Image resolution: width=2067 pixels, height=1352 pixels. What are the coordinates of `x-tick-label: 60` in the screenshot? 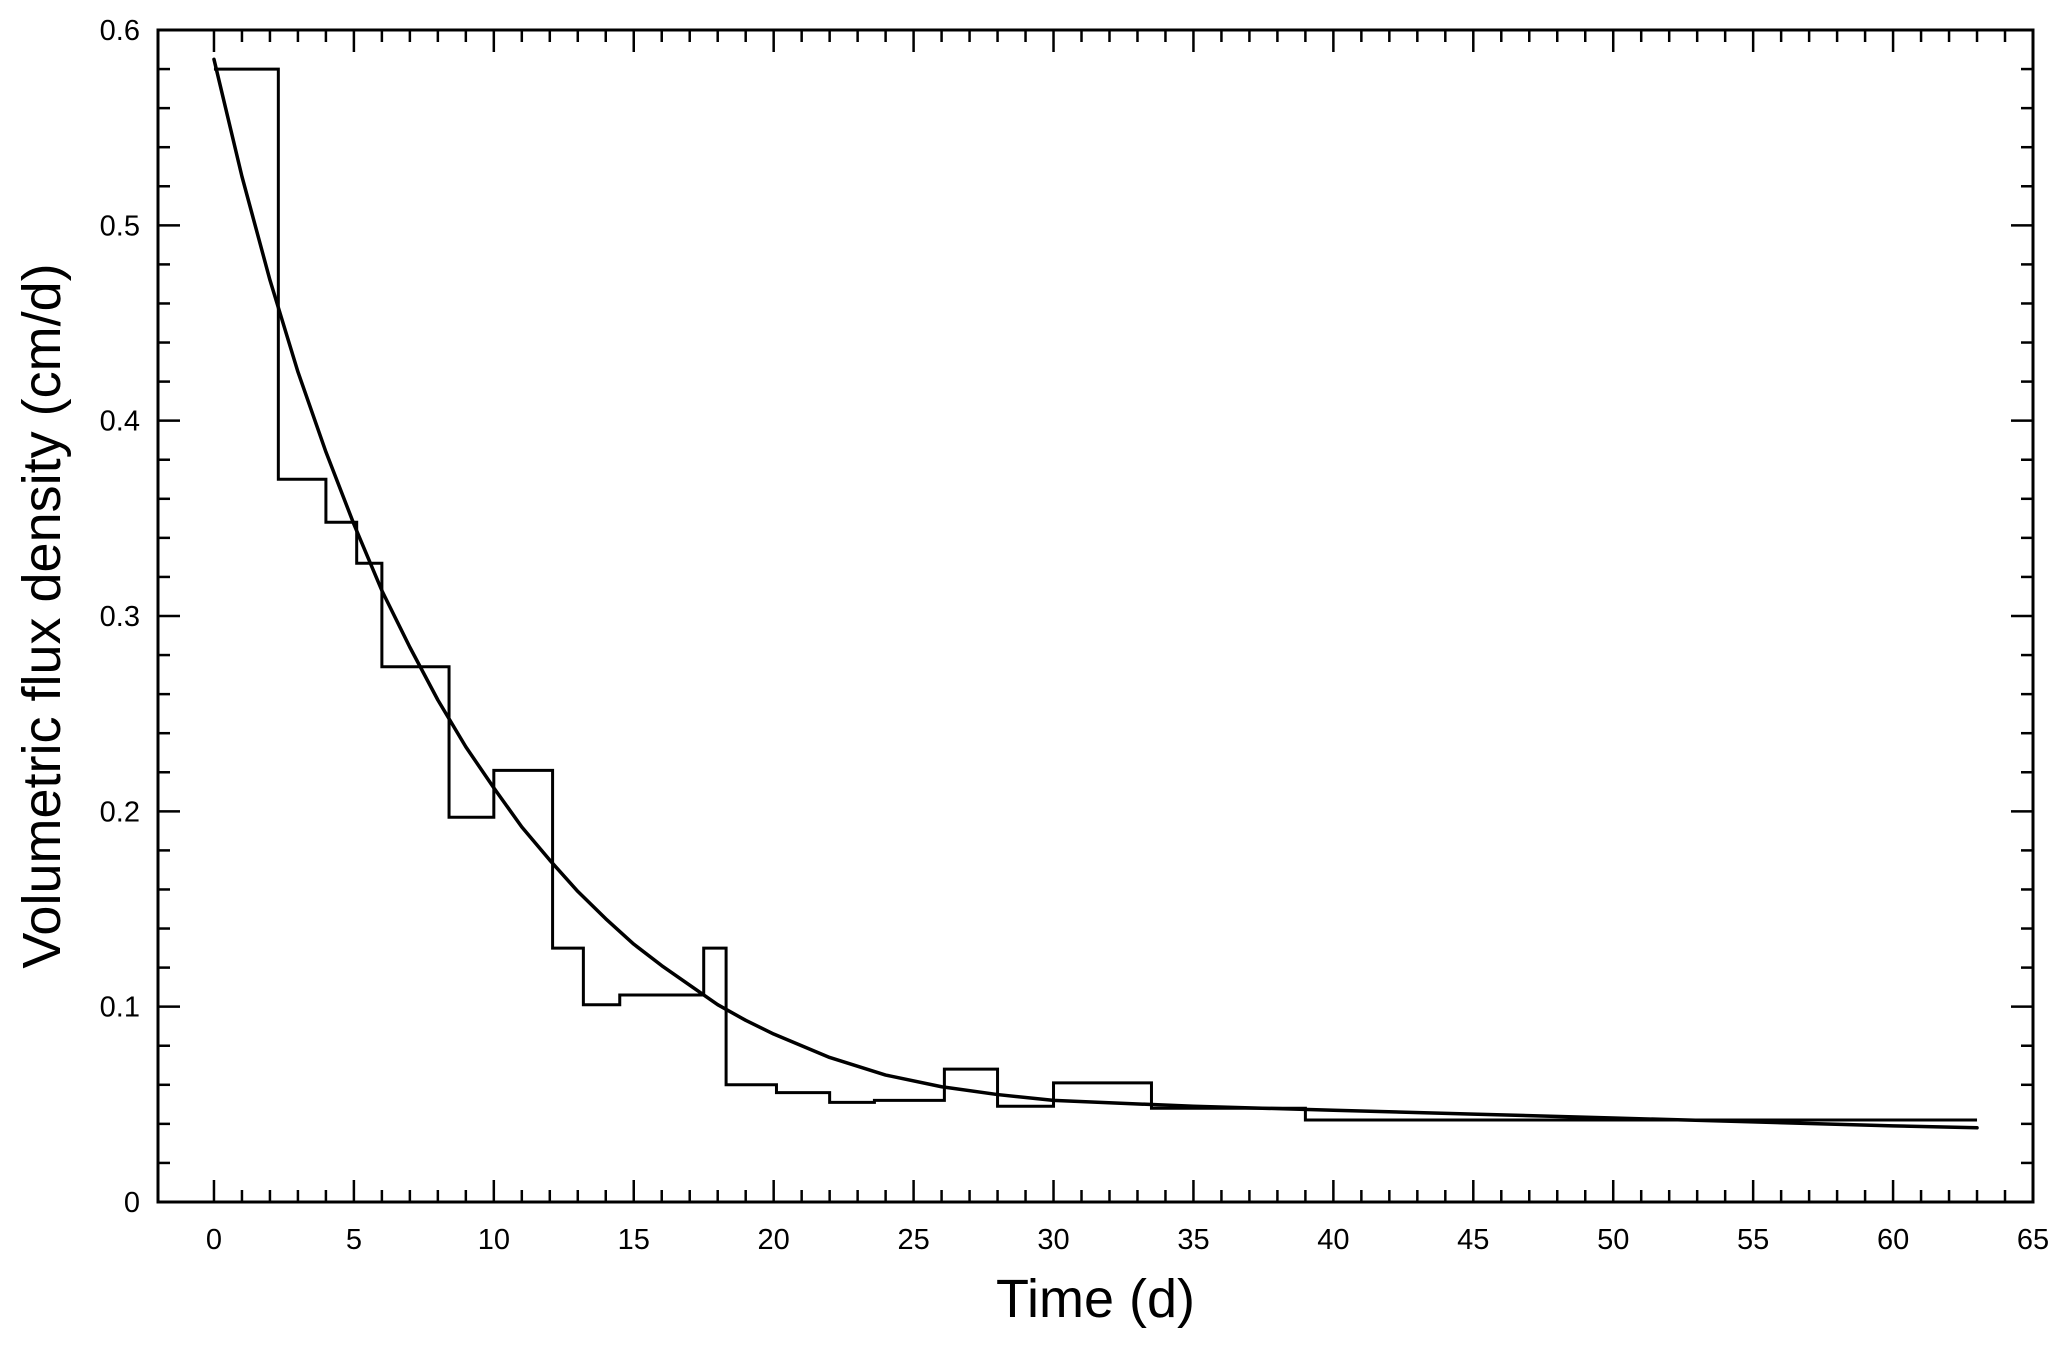 It's located at (1893, 1240).